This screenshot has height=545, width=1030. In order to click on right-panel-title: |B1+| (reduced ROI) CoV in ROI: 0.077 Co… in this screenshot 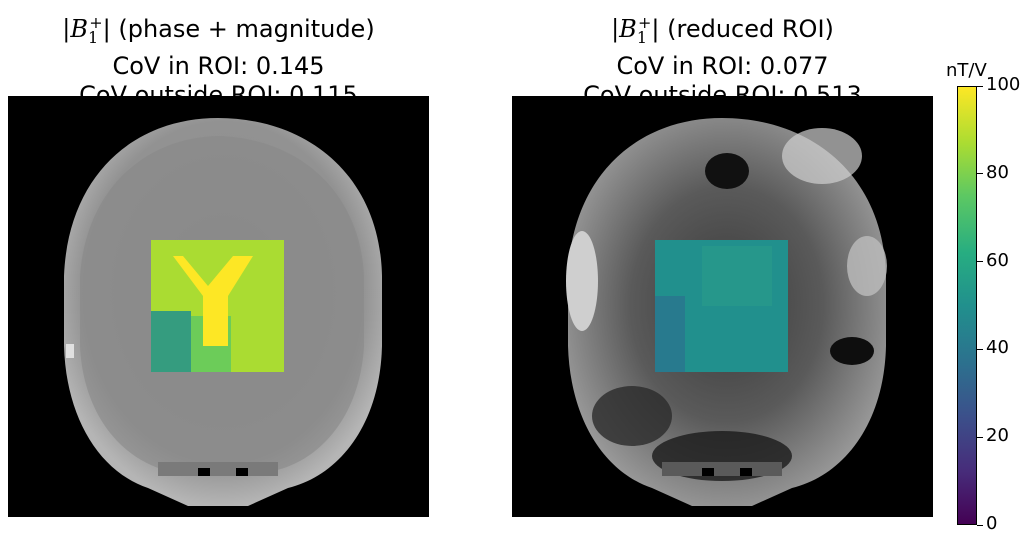, I will do `click(722, 59)`.